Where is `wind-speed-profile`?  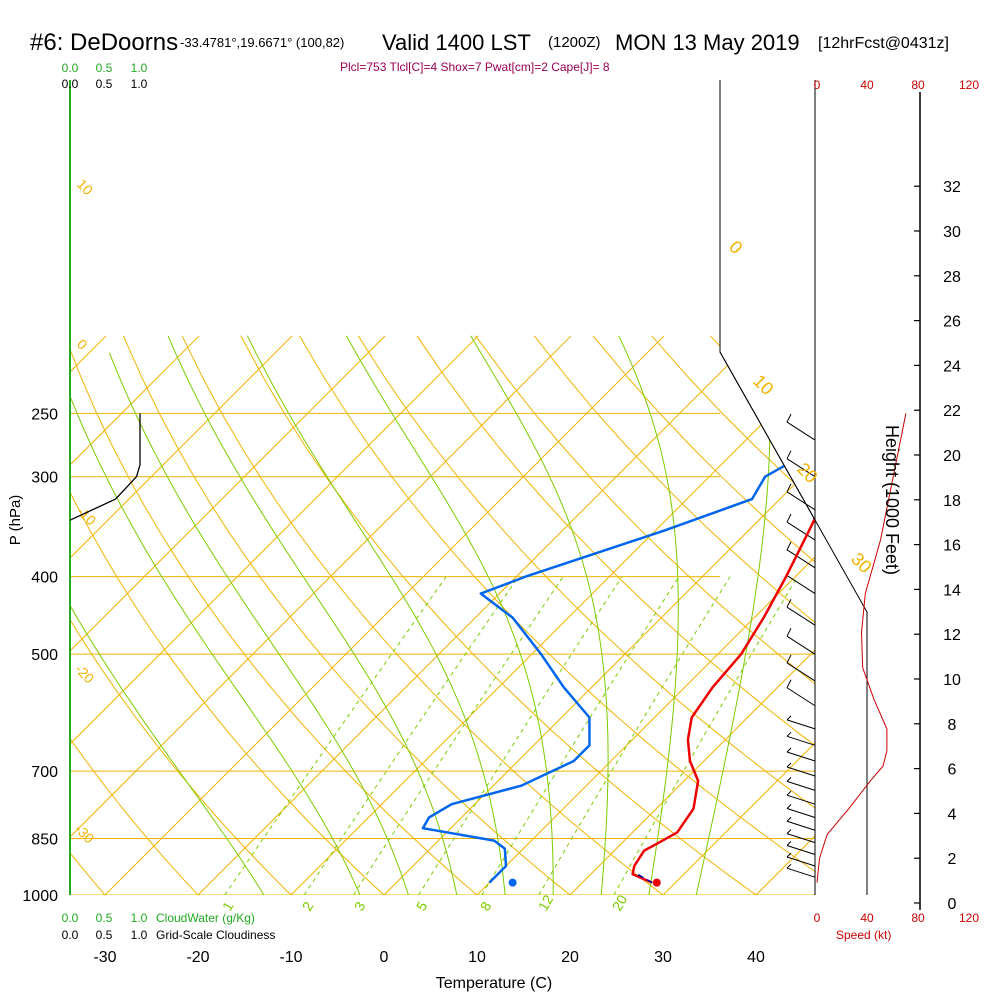 wind-speed-profile is located at coordinates (861, 648).